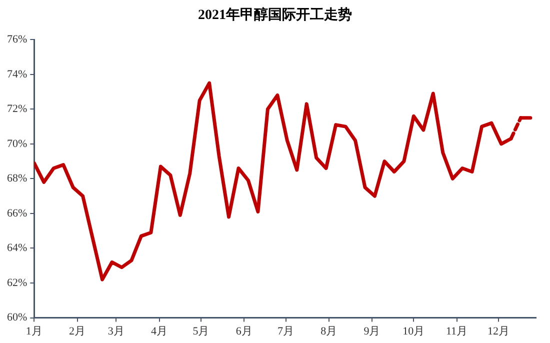  Describe the element at coordinates (17, 39) in the screenshot. I see `y-tick-label: 76%` at that location.